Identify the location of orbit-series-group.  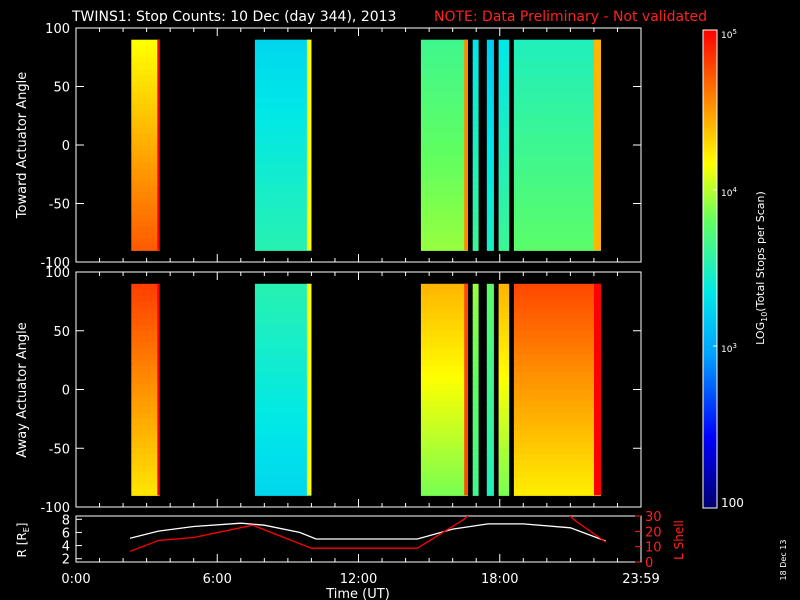
(368, 534).